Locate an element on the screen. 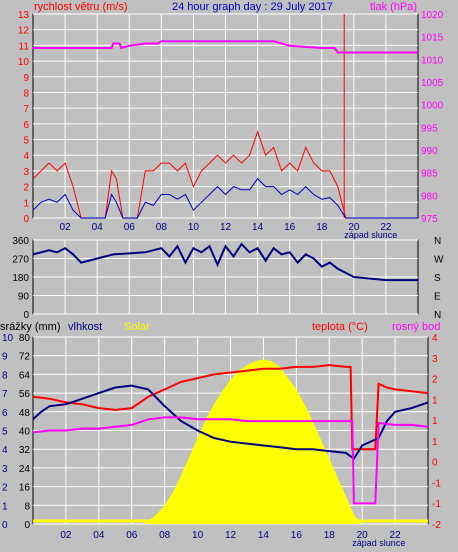 The image size is (458, 552). chart1-y-tick: 7 is located at coordinates (26, 109).